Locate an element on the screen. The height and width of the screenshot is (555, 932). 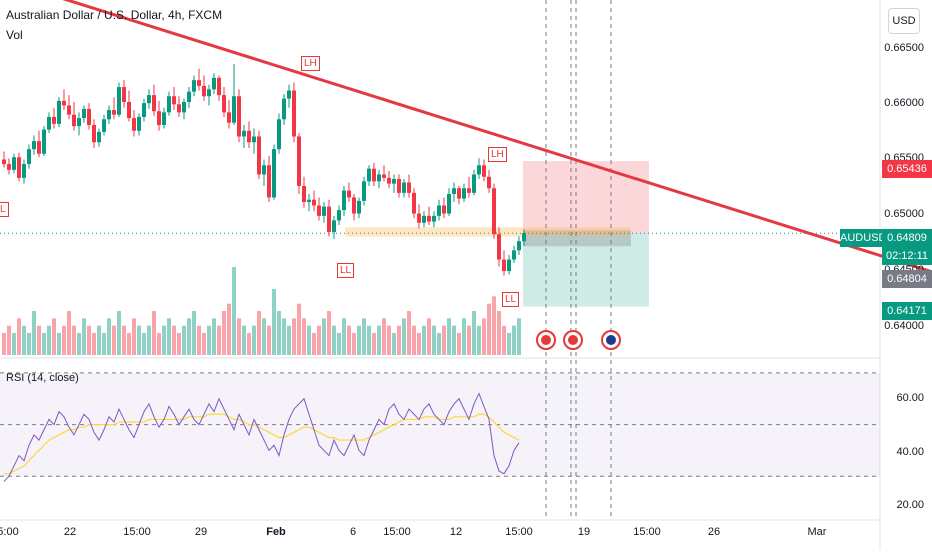
volume-indicator-label: Vol is located at coordinates (14, 35).